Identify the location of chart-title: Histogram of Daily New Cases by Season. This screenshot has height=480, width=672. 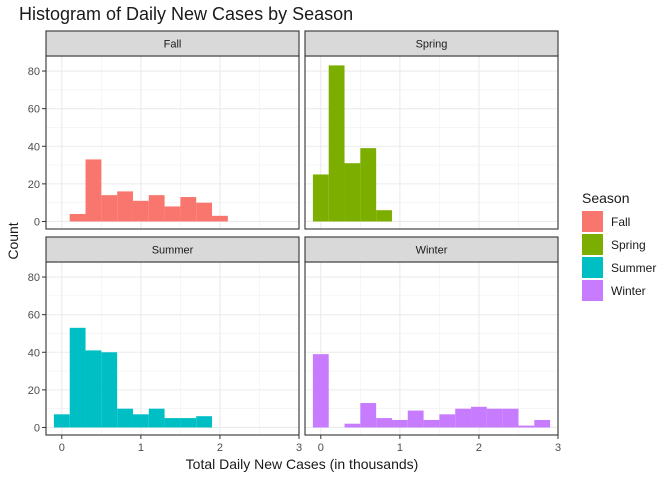
(186, 14).